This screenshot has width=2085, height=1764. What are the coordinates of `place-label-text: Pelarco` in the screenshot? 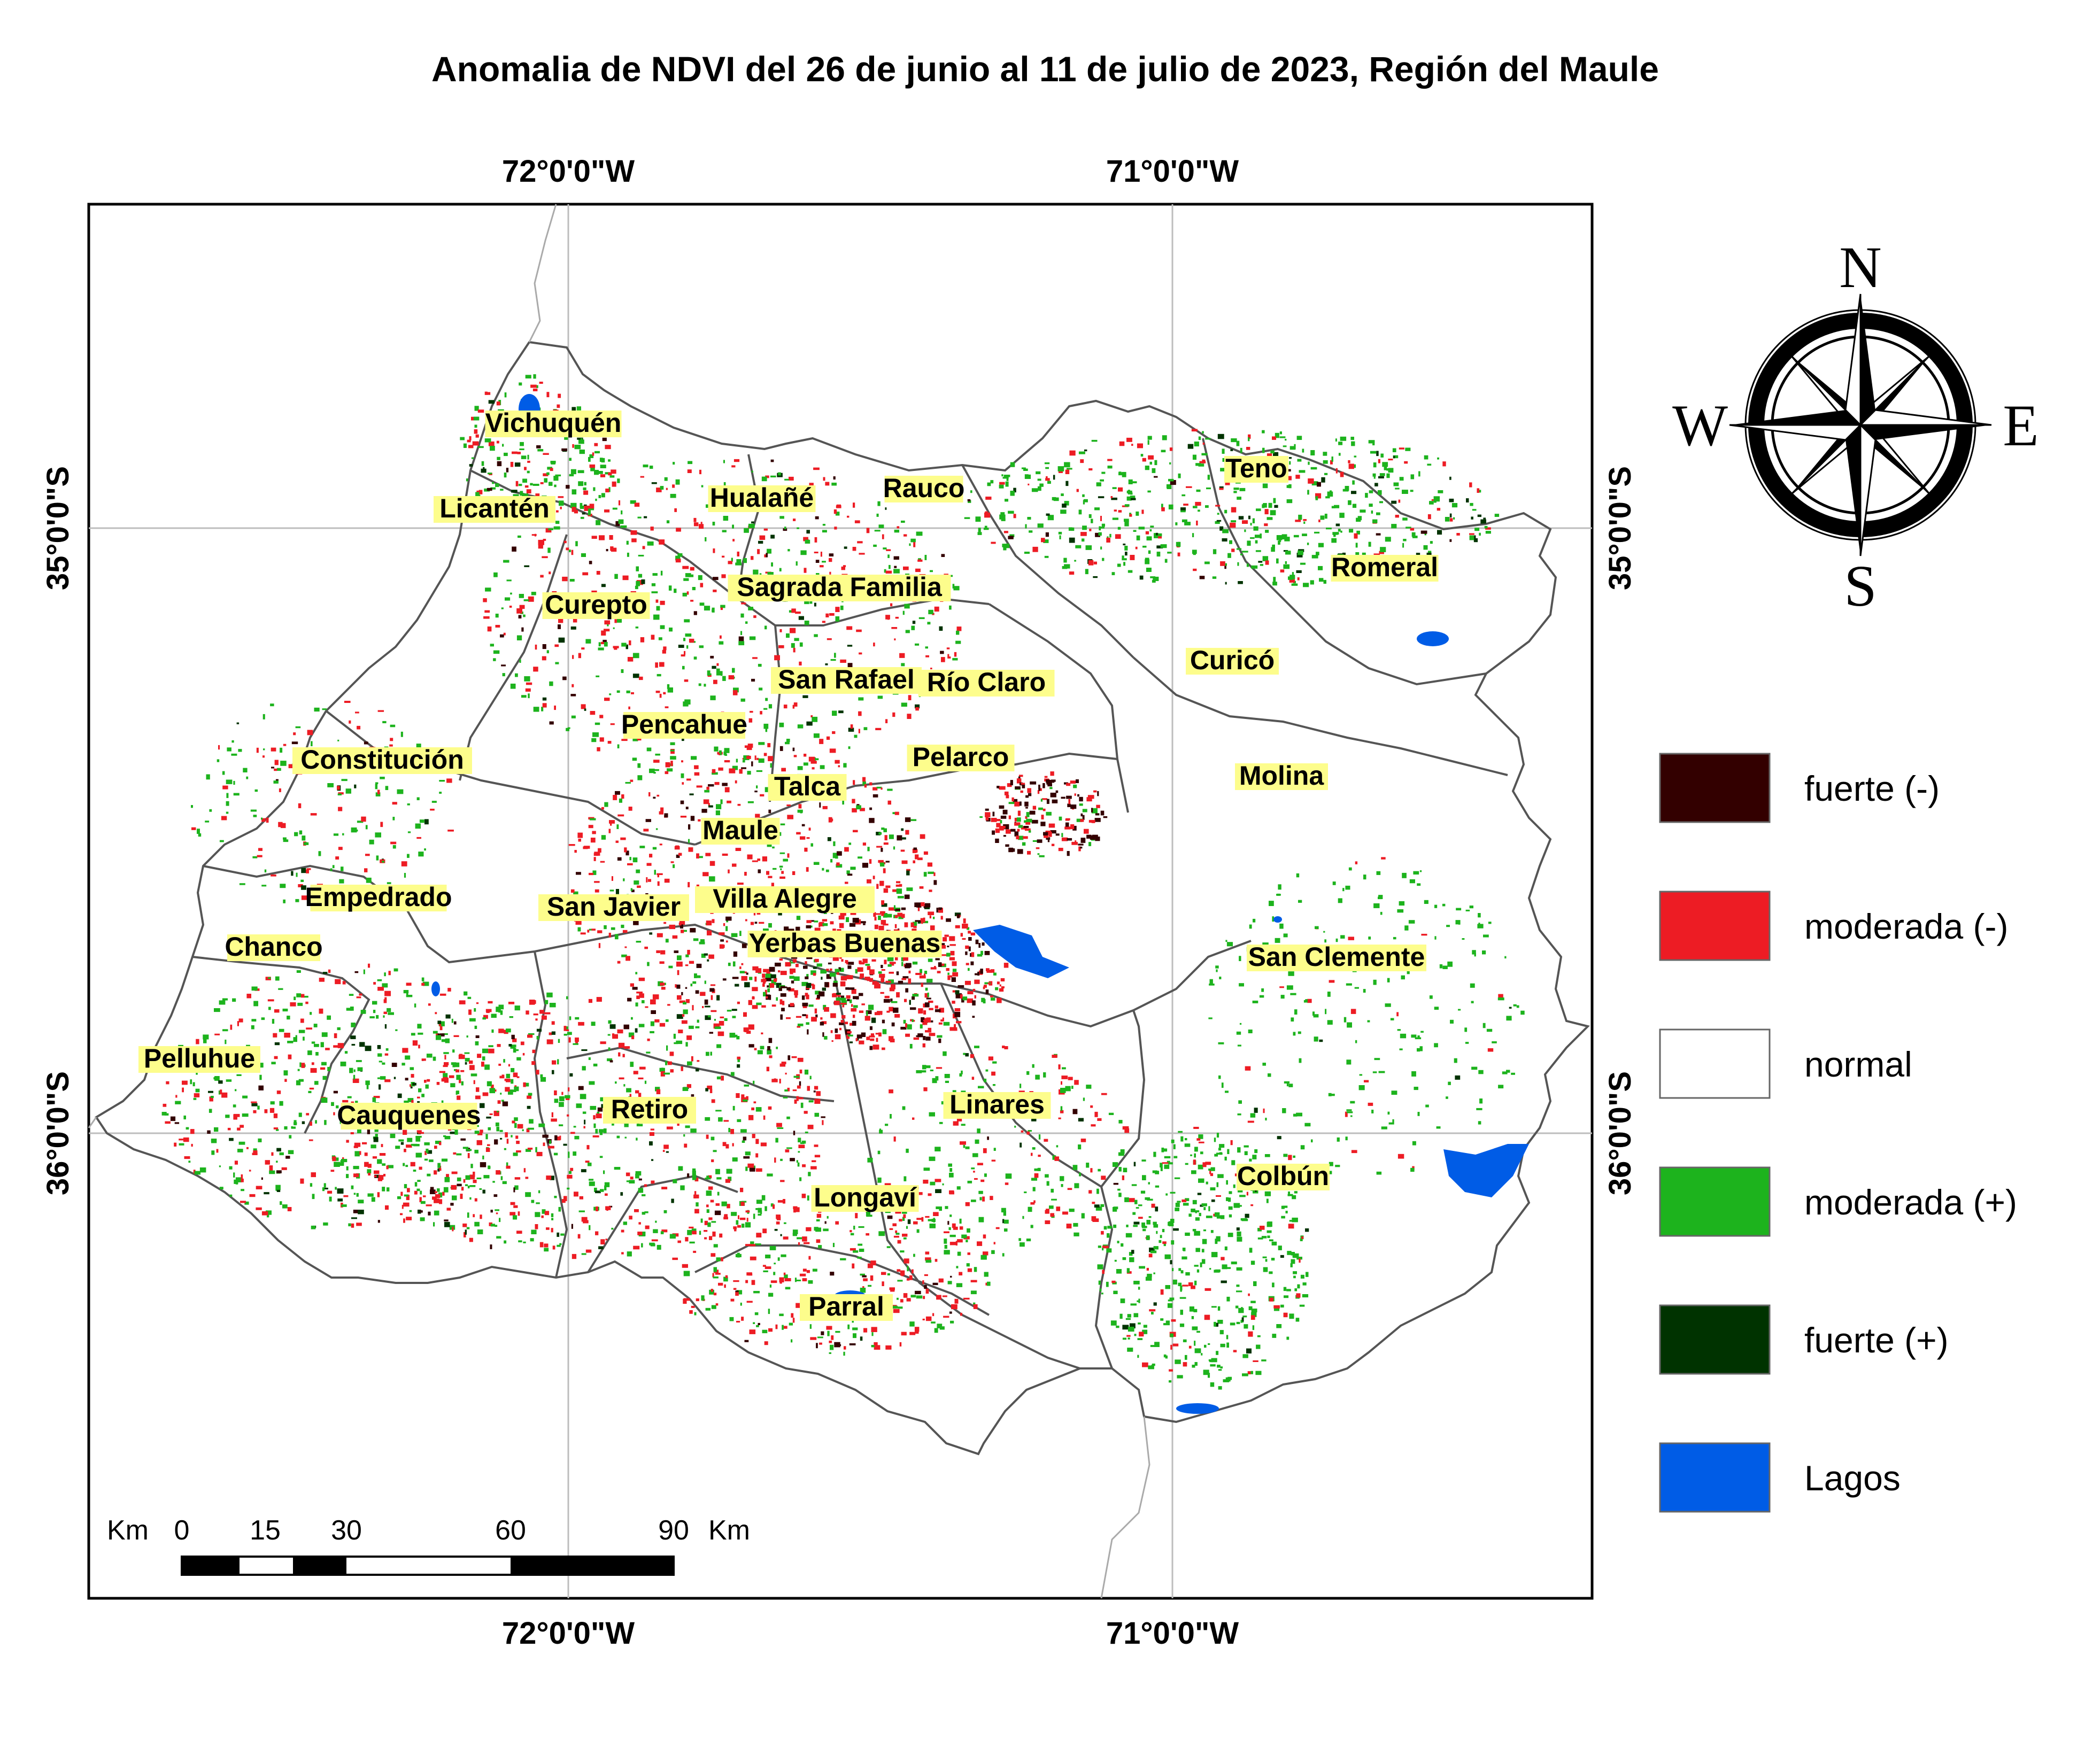 It's located at (961, 757).